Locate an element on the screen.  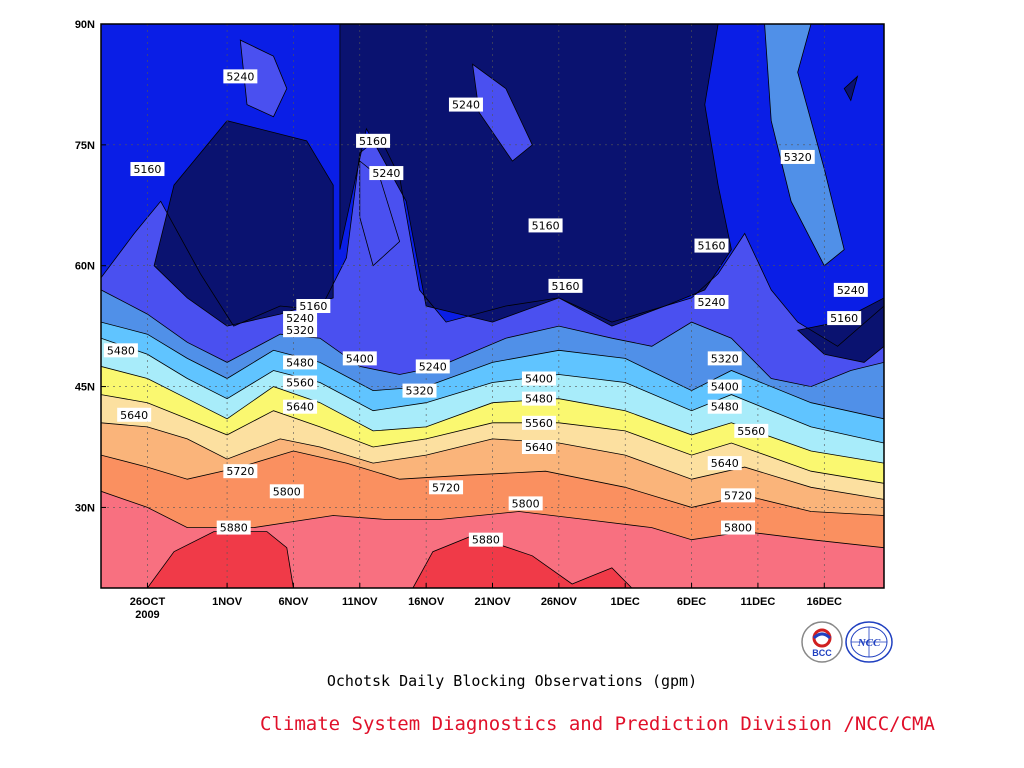
ncc-logo: NCC is located at coordinates (869, 642).